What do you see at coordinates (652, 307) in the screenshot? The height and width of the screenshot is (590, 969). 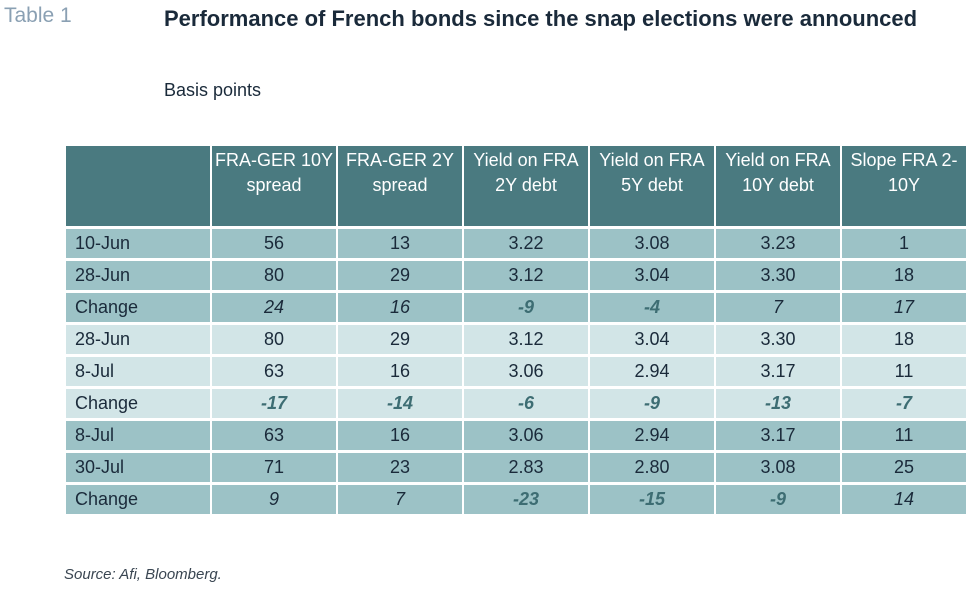 I see `table-cell: -4` at bounding box center [652, 307].